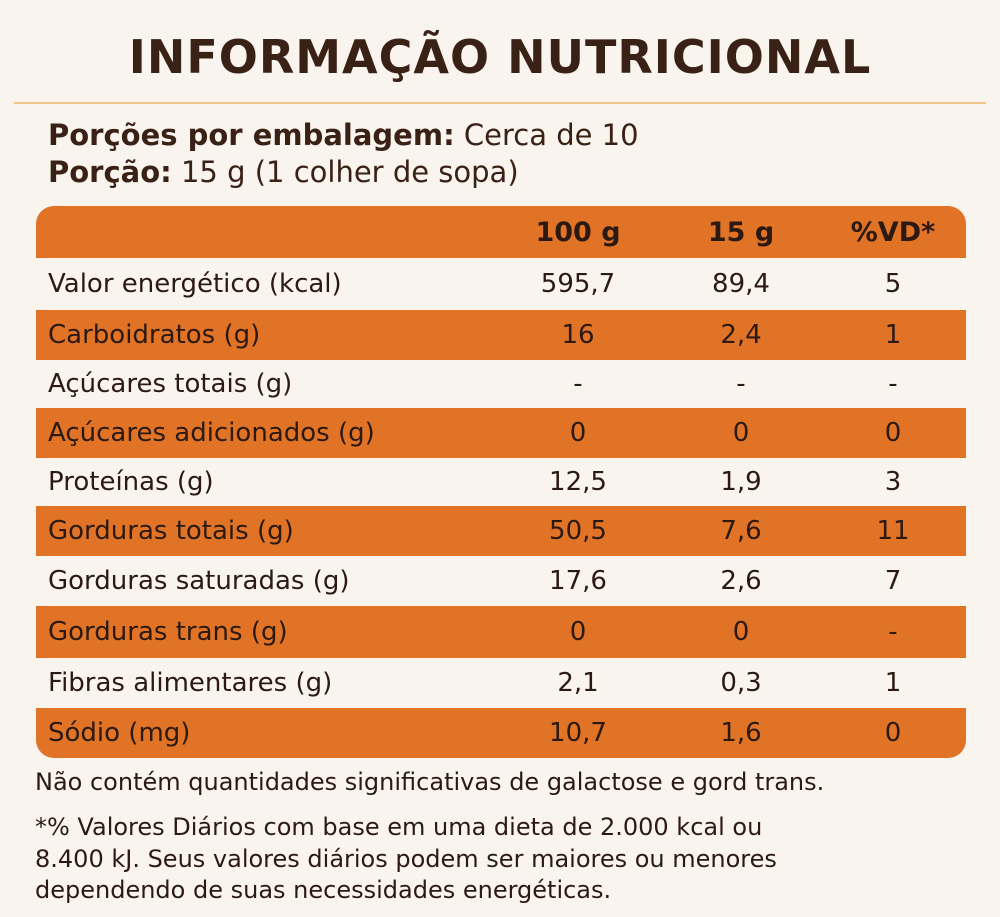 The width and height of the screenshot is (1000, 917). Describe the element at coordinates (349, 172) in the screenshot. I see `portion-value: 15 g (1 colher de sopa)` at that location.